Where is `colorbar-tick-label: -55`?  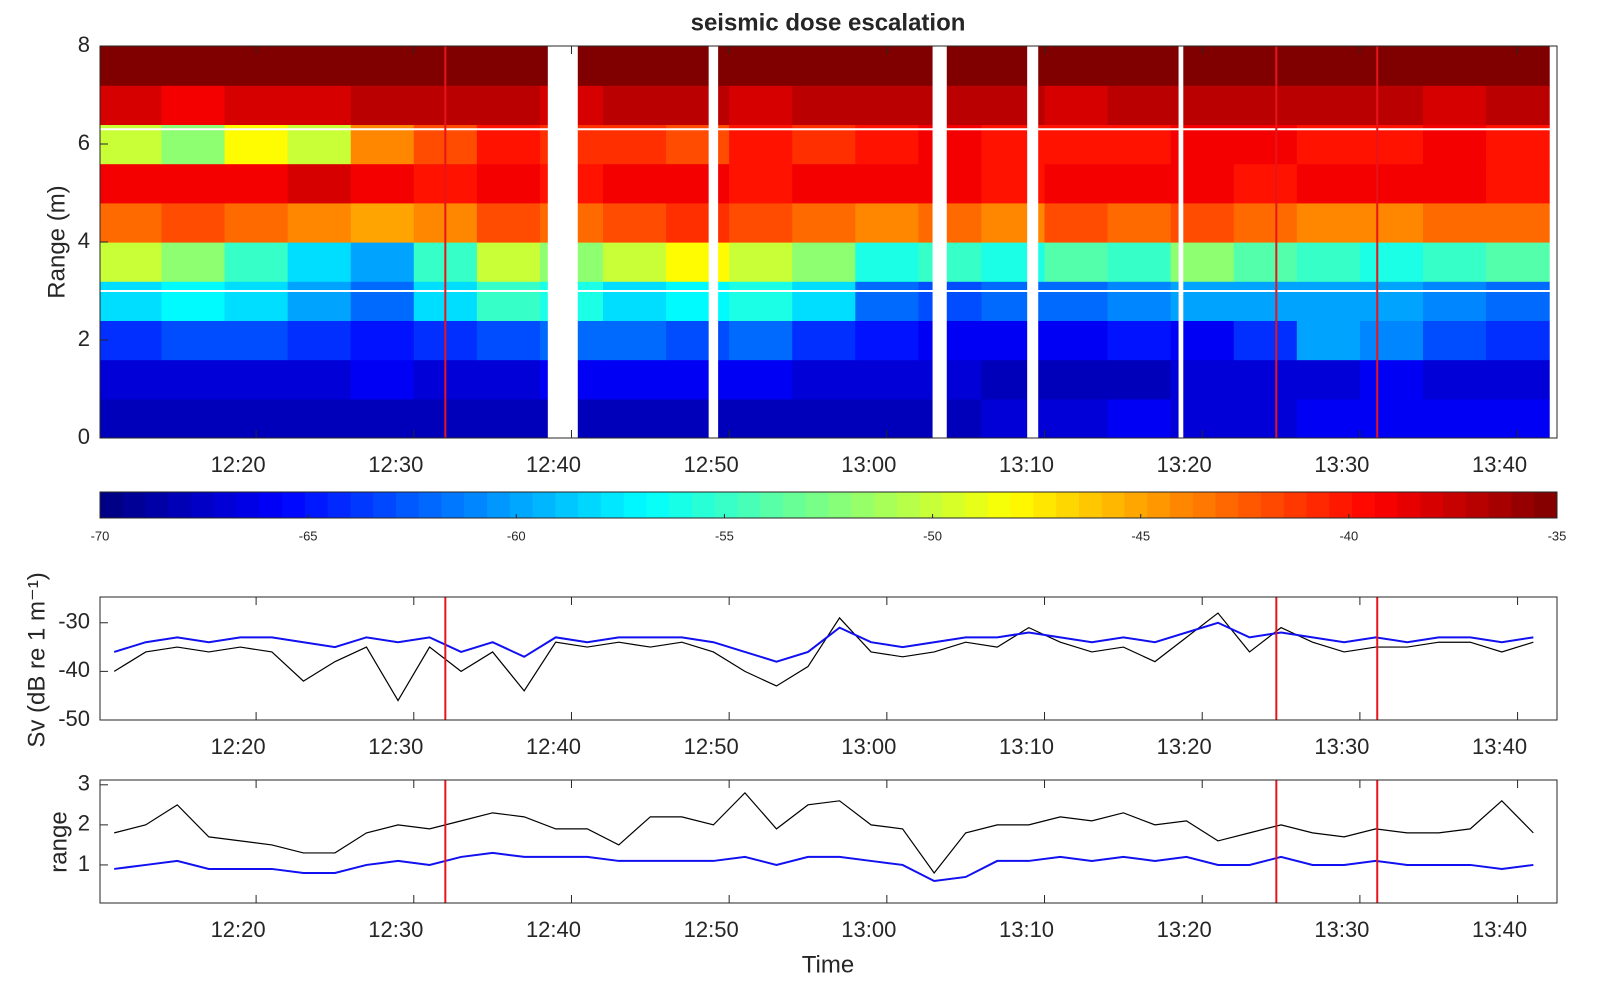
colorbar-tick-label: -55 is located at coordinates (724, 535).